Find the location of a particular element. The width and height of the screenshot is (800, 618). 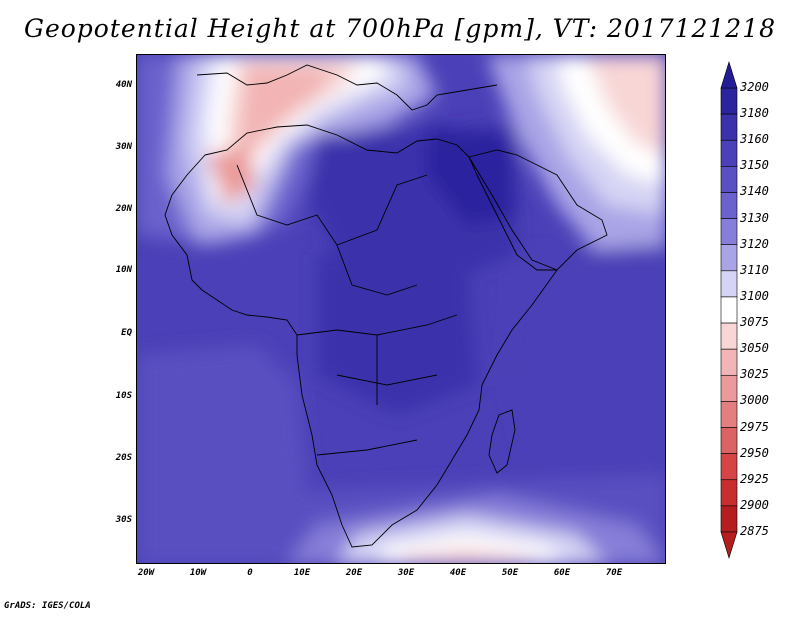

lon-label-10e: 10E is located at coordinates (302, 573).